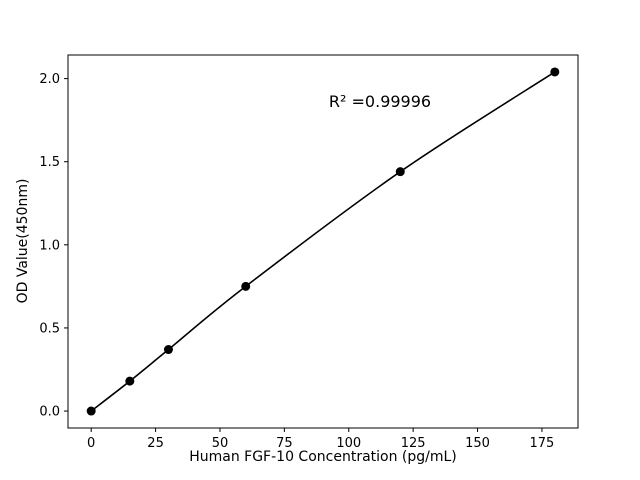 This screenshot has height=480, width=640. I want to click on y-axis-label: OD Value(450nm), so click(23, 241).